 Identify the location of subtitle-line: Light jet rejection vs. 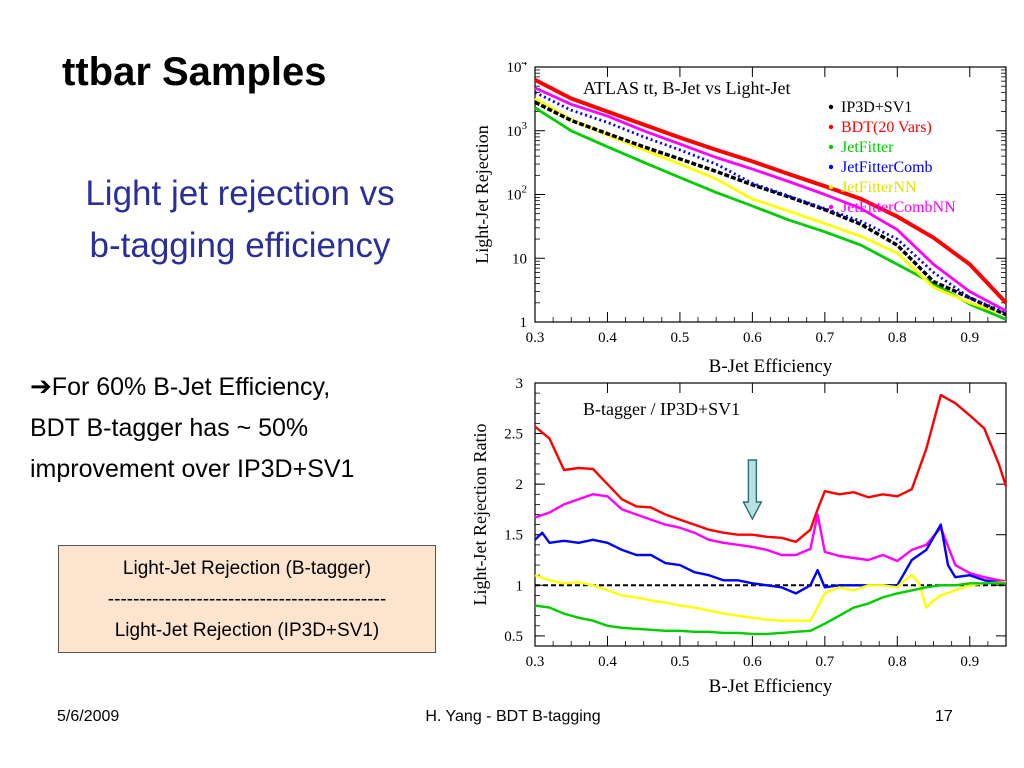
(240, 193).